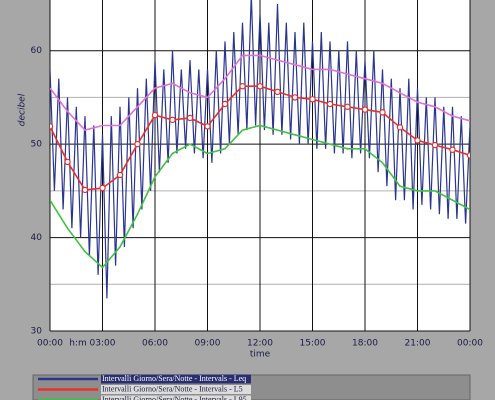 The width and height of the screenshot is (495, 400). What do you see at coordinates (37, 51) in the screenshot?
I see `y-tick-label: 60` at bounding box center [37, 51].